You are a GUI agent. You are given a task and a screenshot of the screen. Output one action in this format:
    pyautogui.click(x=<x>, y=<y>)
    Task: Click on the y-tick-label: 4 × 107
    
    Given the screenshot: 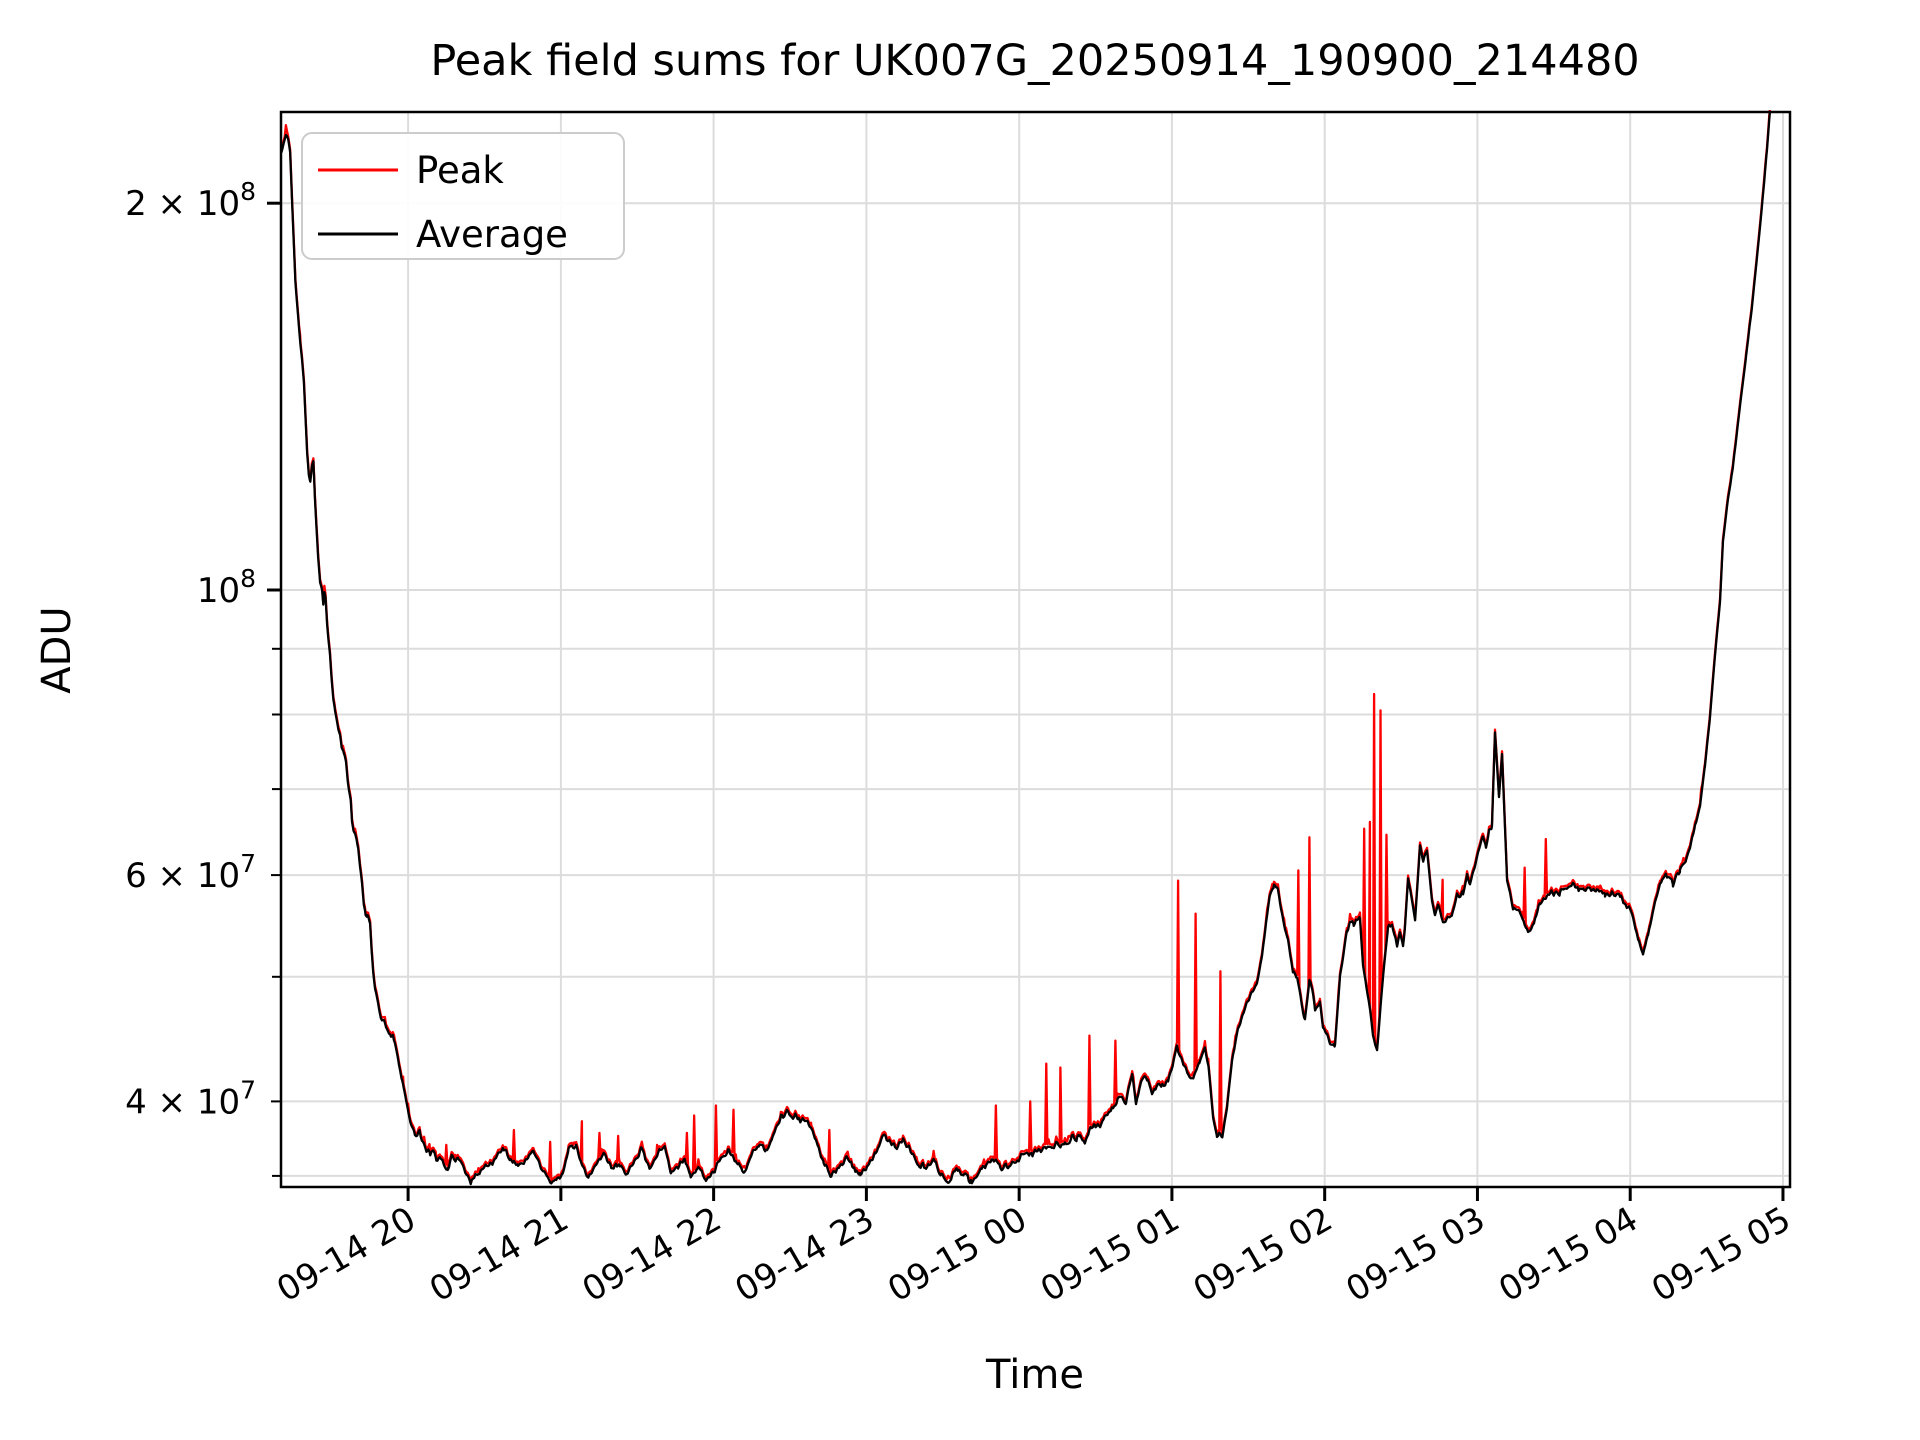 What is the action you would take?
    pyautogui.click(x=190, y=1098)
    